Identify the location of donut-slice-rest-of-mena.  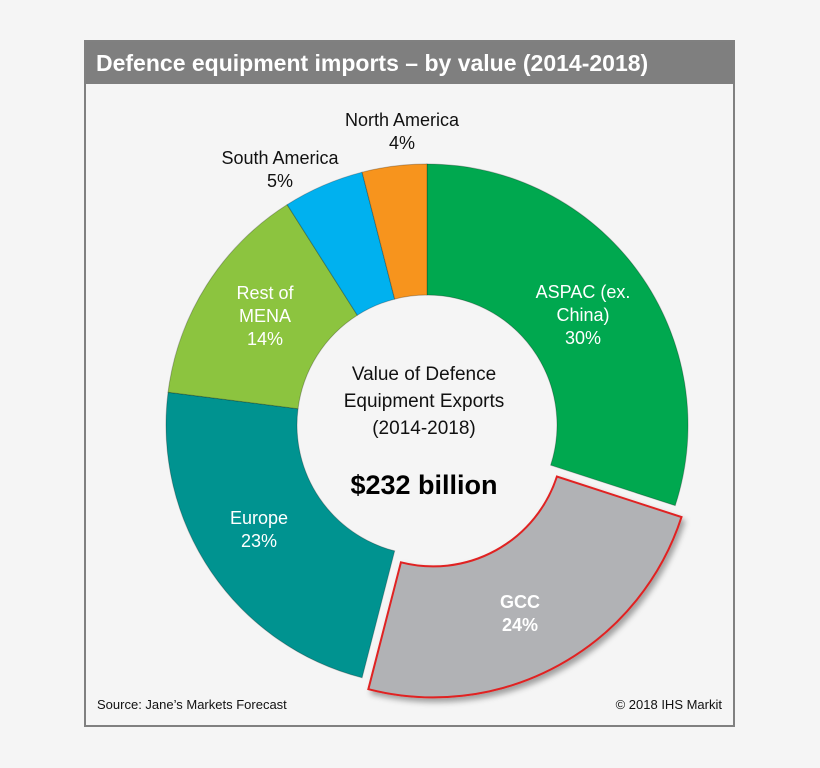
(263, 306).